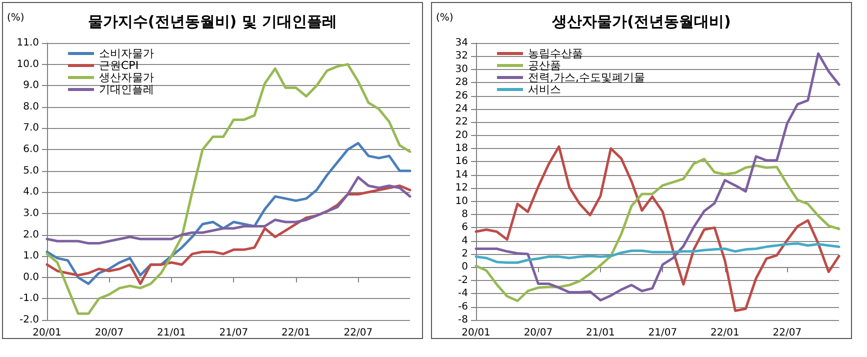 The height and width of the screenshot is (357, 867). What do you see at coordinates (31, 106) in the screenshot?
I see `y-tick-label: 8.0` at bounding box center [31, 106].